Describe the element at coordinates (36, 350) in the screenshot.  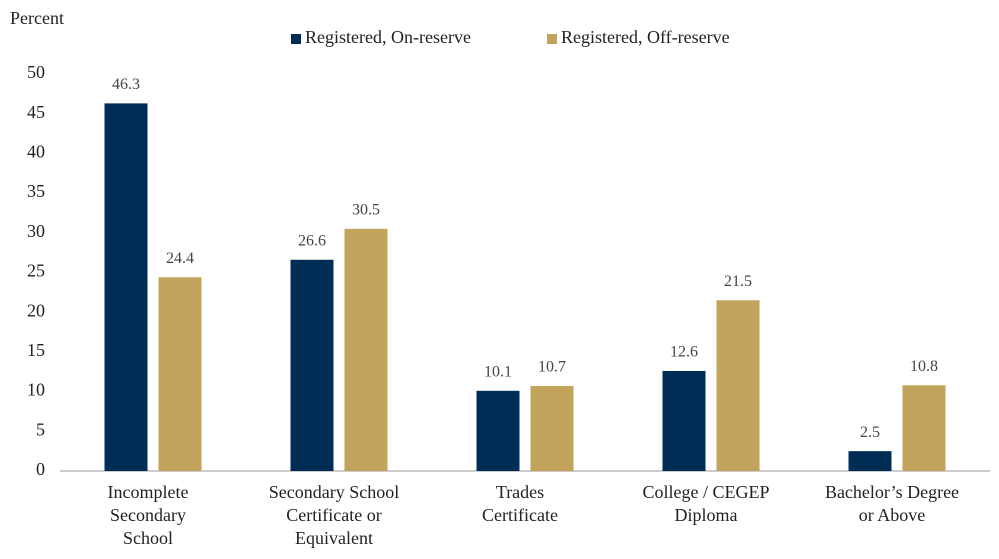
I see `y-tick-label: 15` at that location.